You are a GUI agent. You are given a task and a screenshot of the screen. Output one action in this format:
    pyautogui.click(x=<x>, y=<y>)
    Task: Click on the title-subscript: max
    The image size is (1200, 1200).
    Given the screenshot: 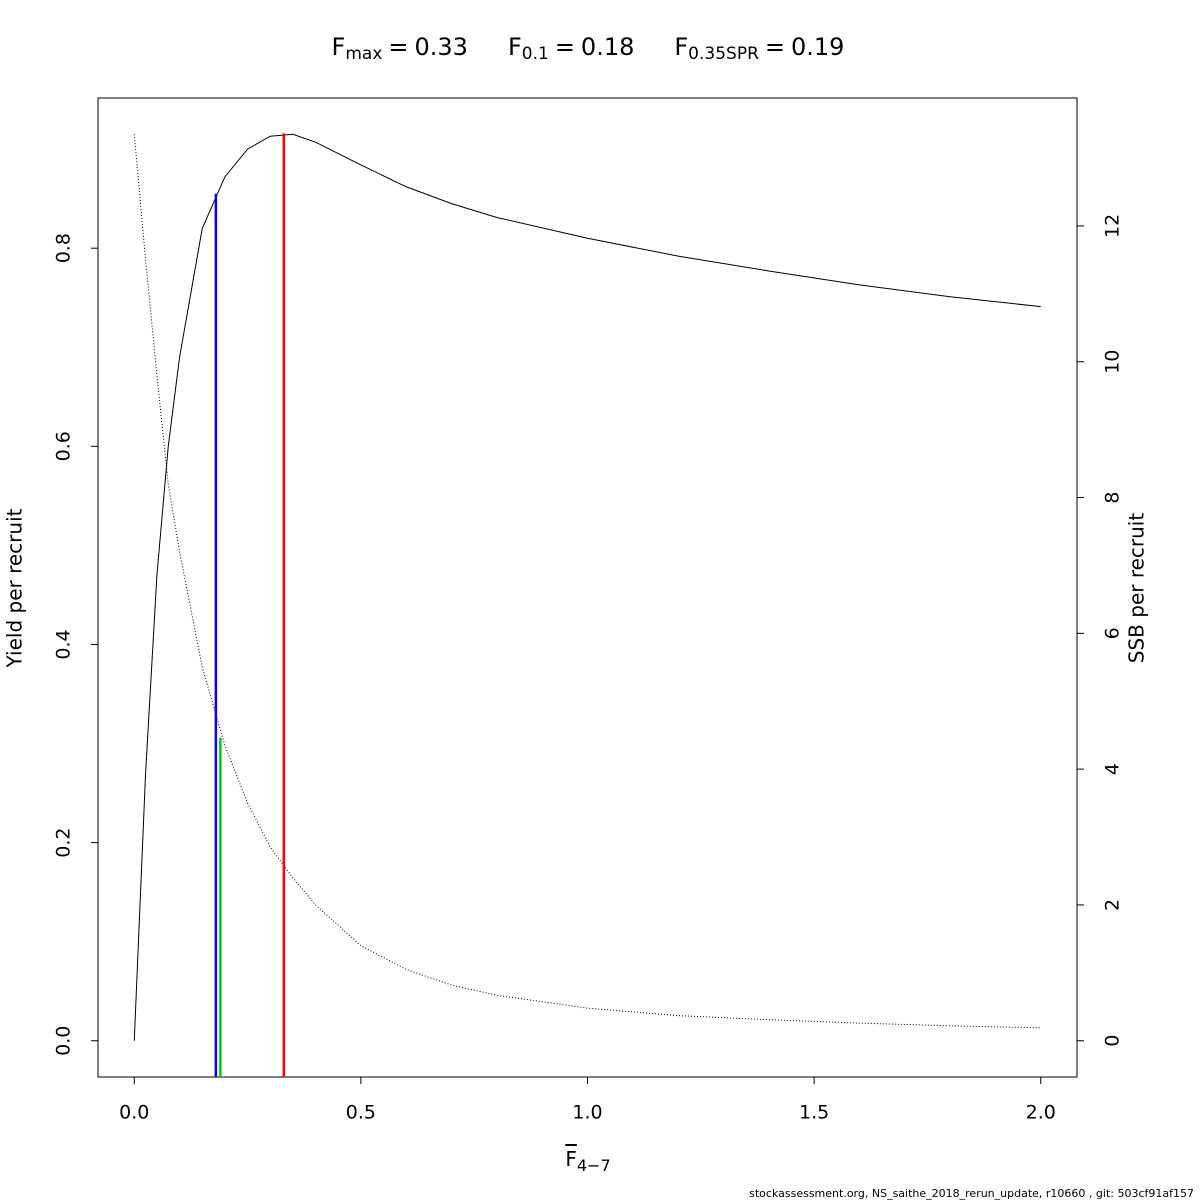 What is the action you would take?
    pyautogui.click(x=363, y=54)
    